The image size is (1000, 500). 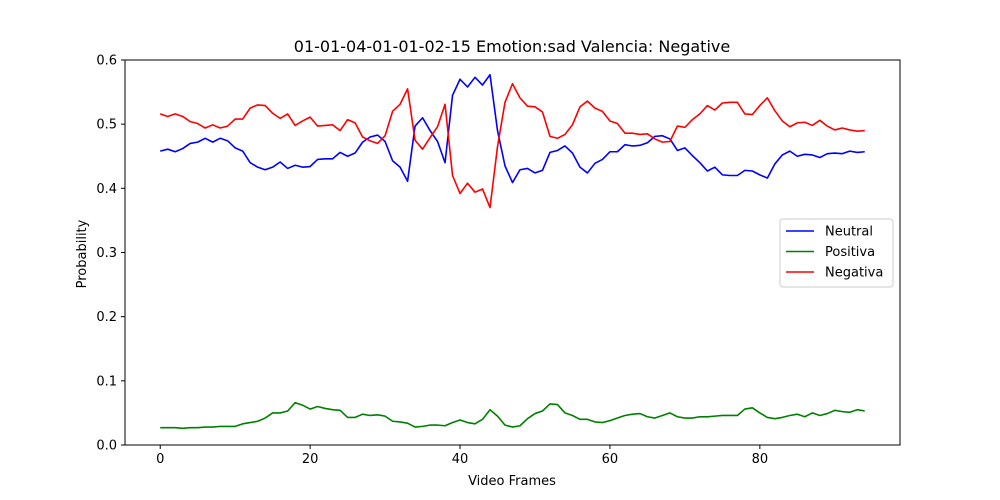 What do you see at coordinates (850, 252) in the screenshot?
I see `legend-label-positiva: Positiva` at bounding box center [850, 252].